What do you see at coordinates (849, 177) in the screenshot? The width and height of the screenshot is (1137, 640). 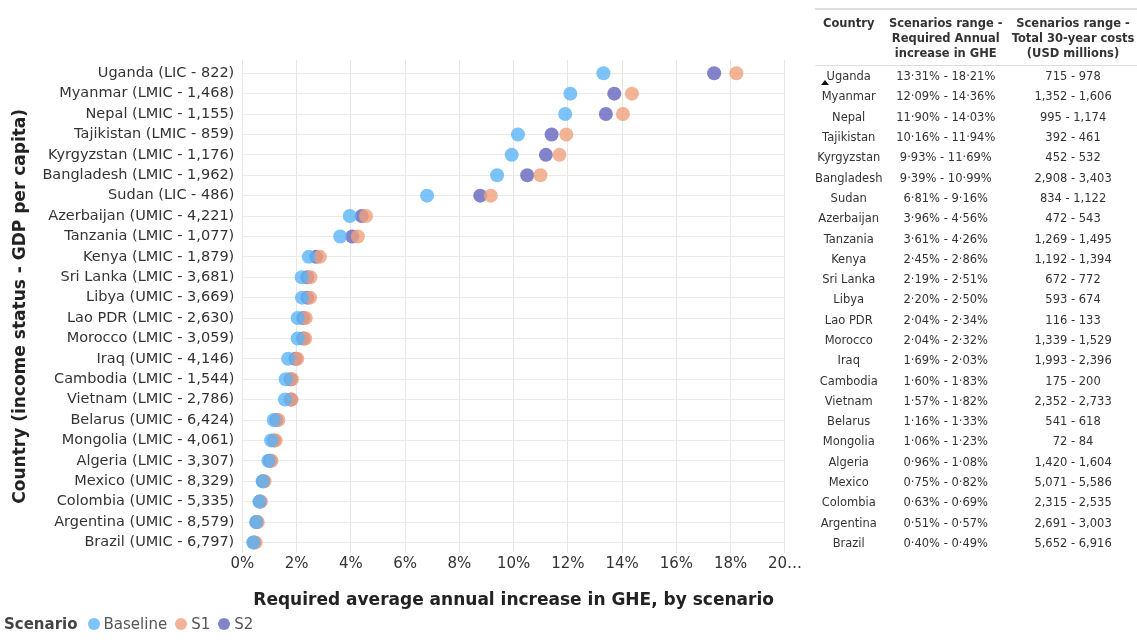 I see `text: Bangladesh` at bounding box center [849, 177].